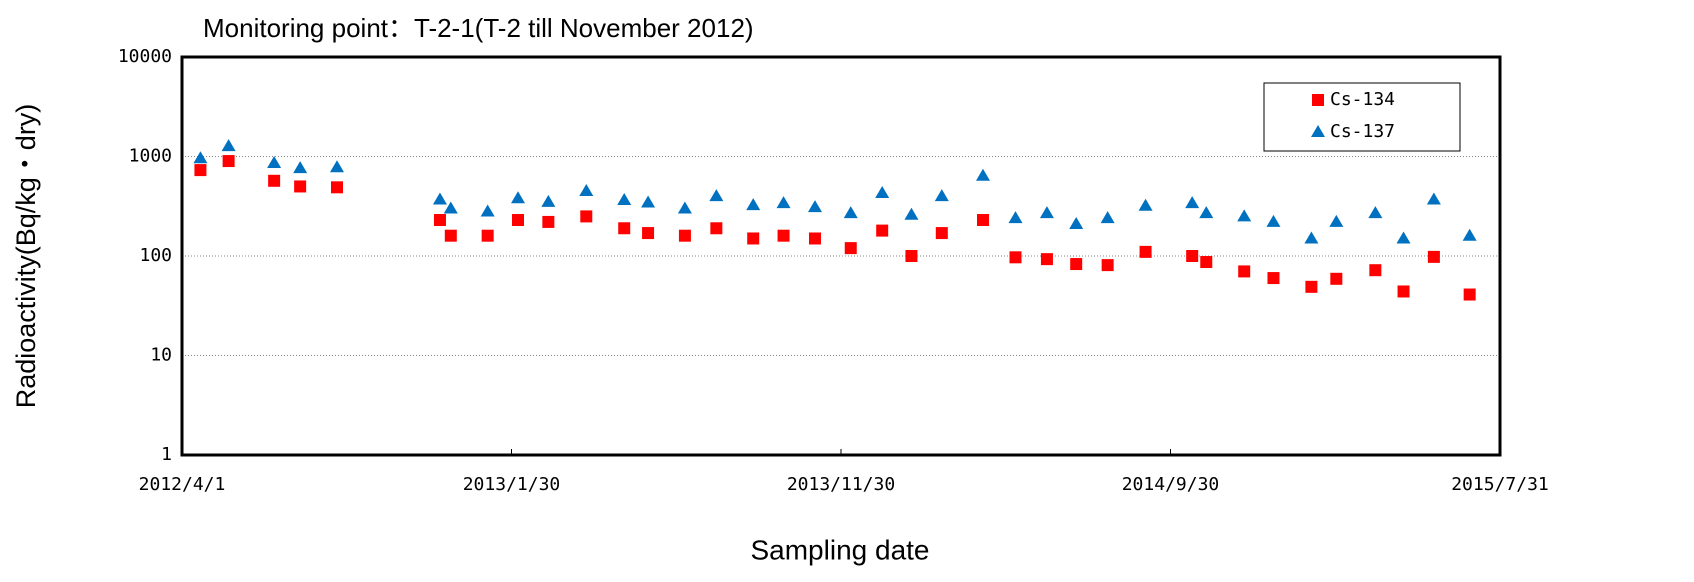  I want to click on x-tick-label: 2013/11/30, so click(841, 484).